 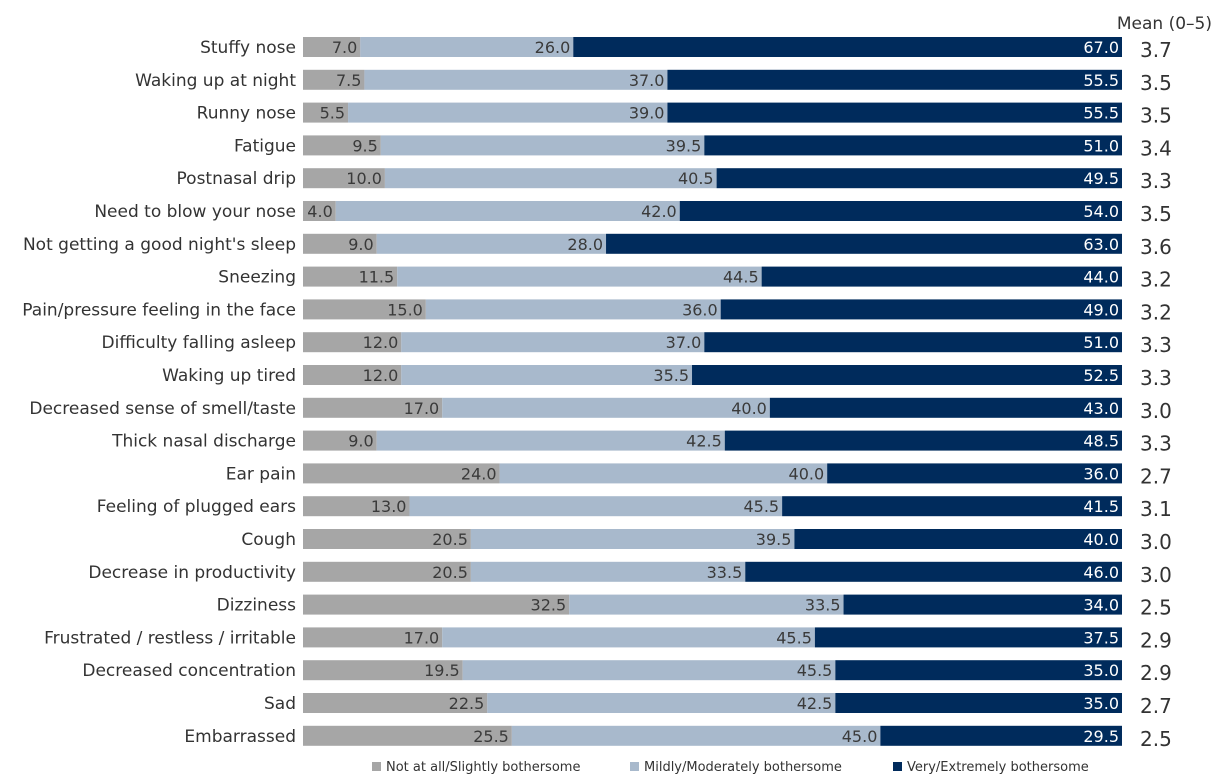 I want to click on mean-value: 2.7, so click(x=1156, y=476).